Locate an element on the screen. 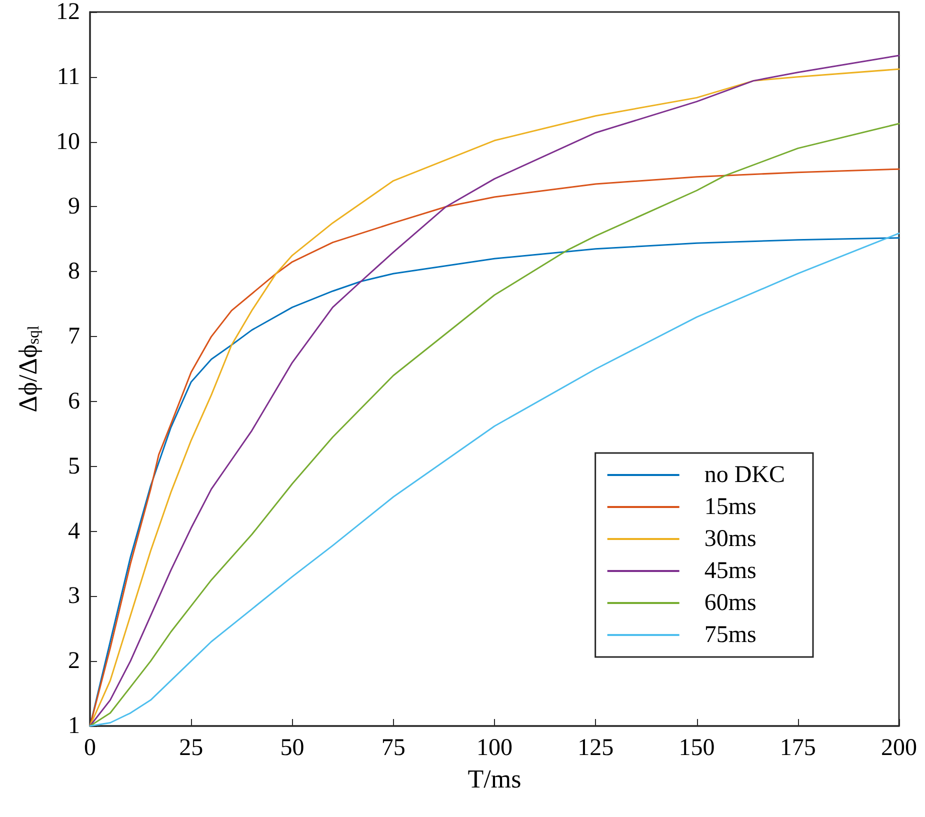 The height and width of the screenshot is (817, 925). legend-label: 45ms is located at coordinates (730, 571).